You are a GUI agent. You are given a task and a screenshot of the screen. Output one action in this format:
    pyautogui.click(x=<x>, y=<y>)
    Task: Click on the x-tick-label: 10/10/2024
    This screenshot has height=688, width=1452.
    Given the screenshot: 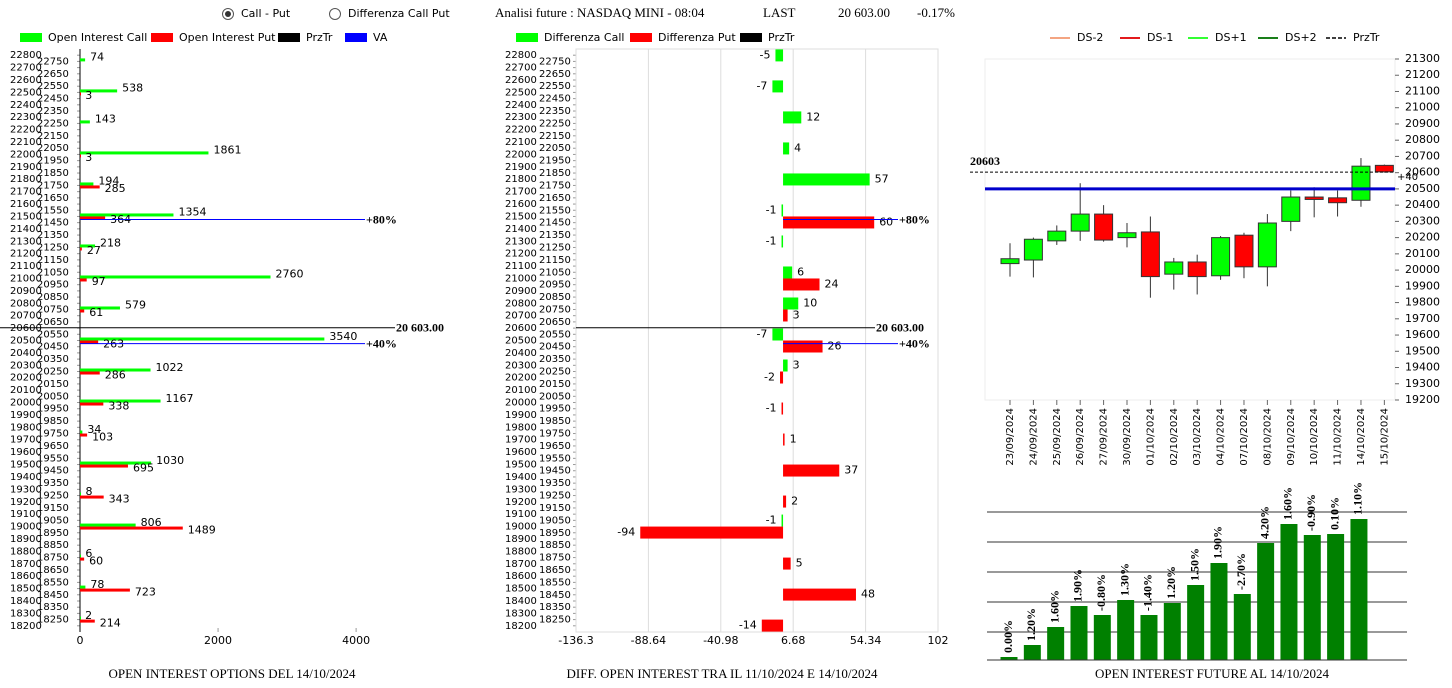 What is the action you would take?
    pyautogui.click(x=1314, y=437)
    